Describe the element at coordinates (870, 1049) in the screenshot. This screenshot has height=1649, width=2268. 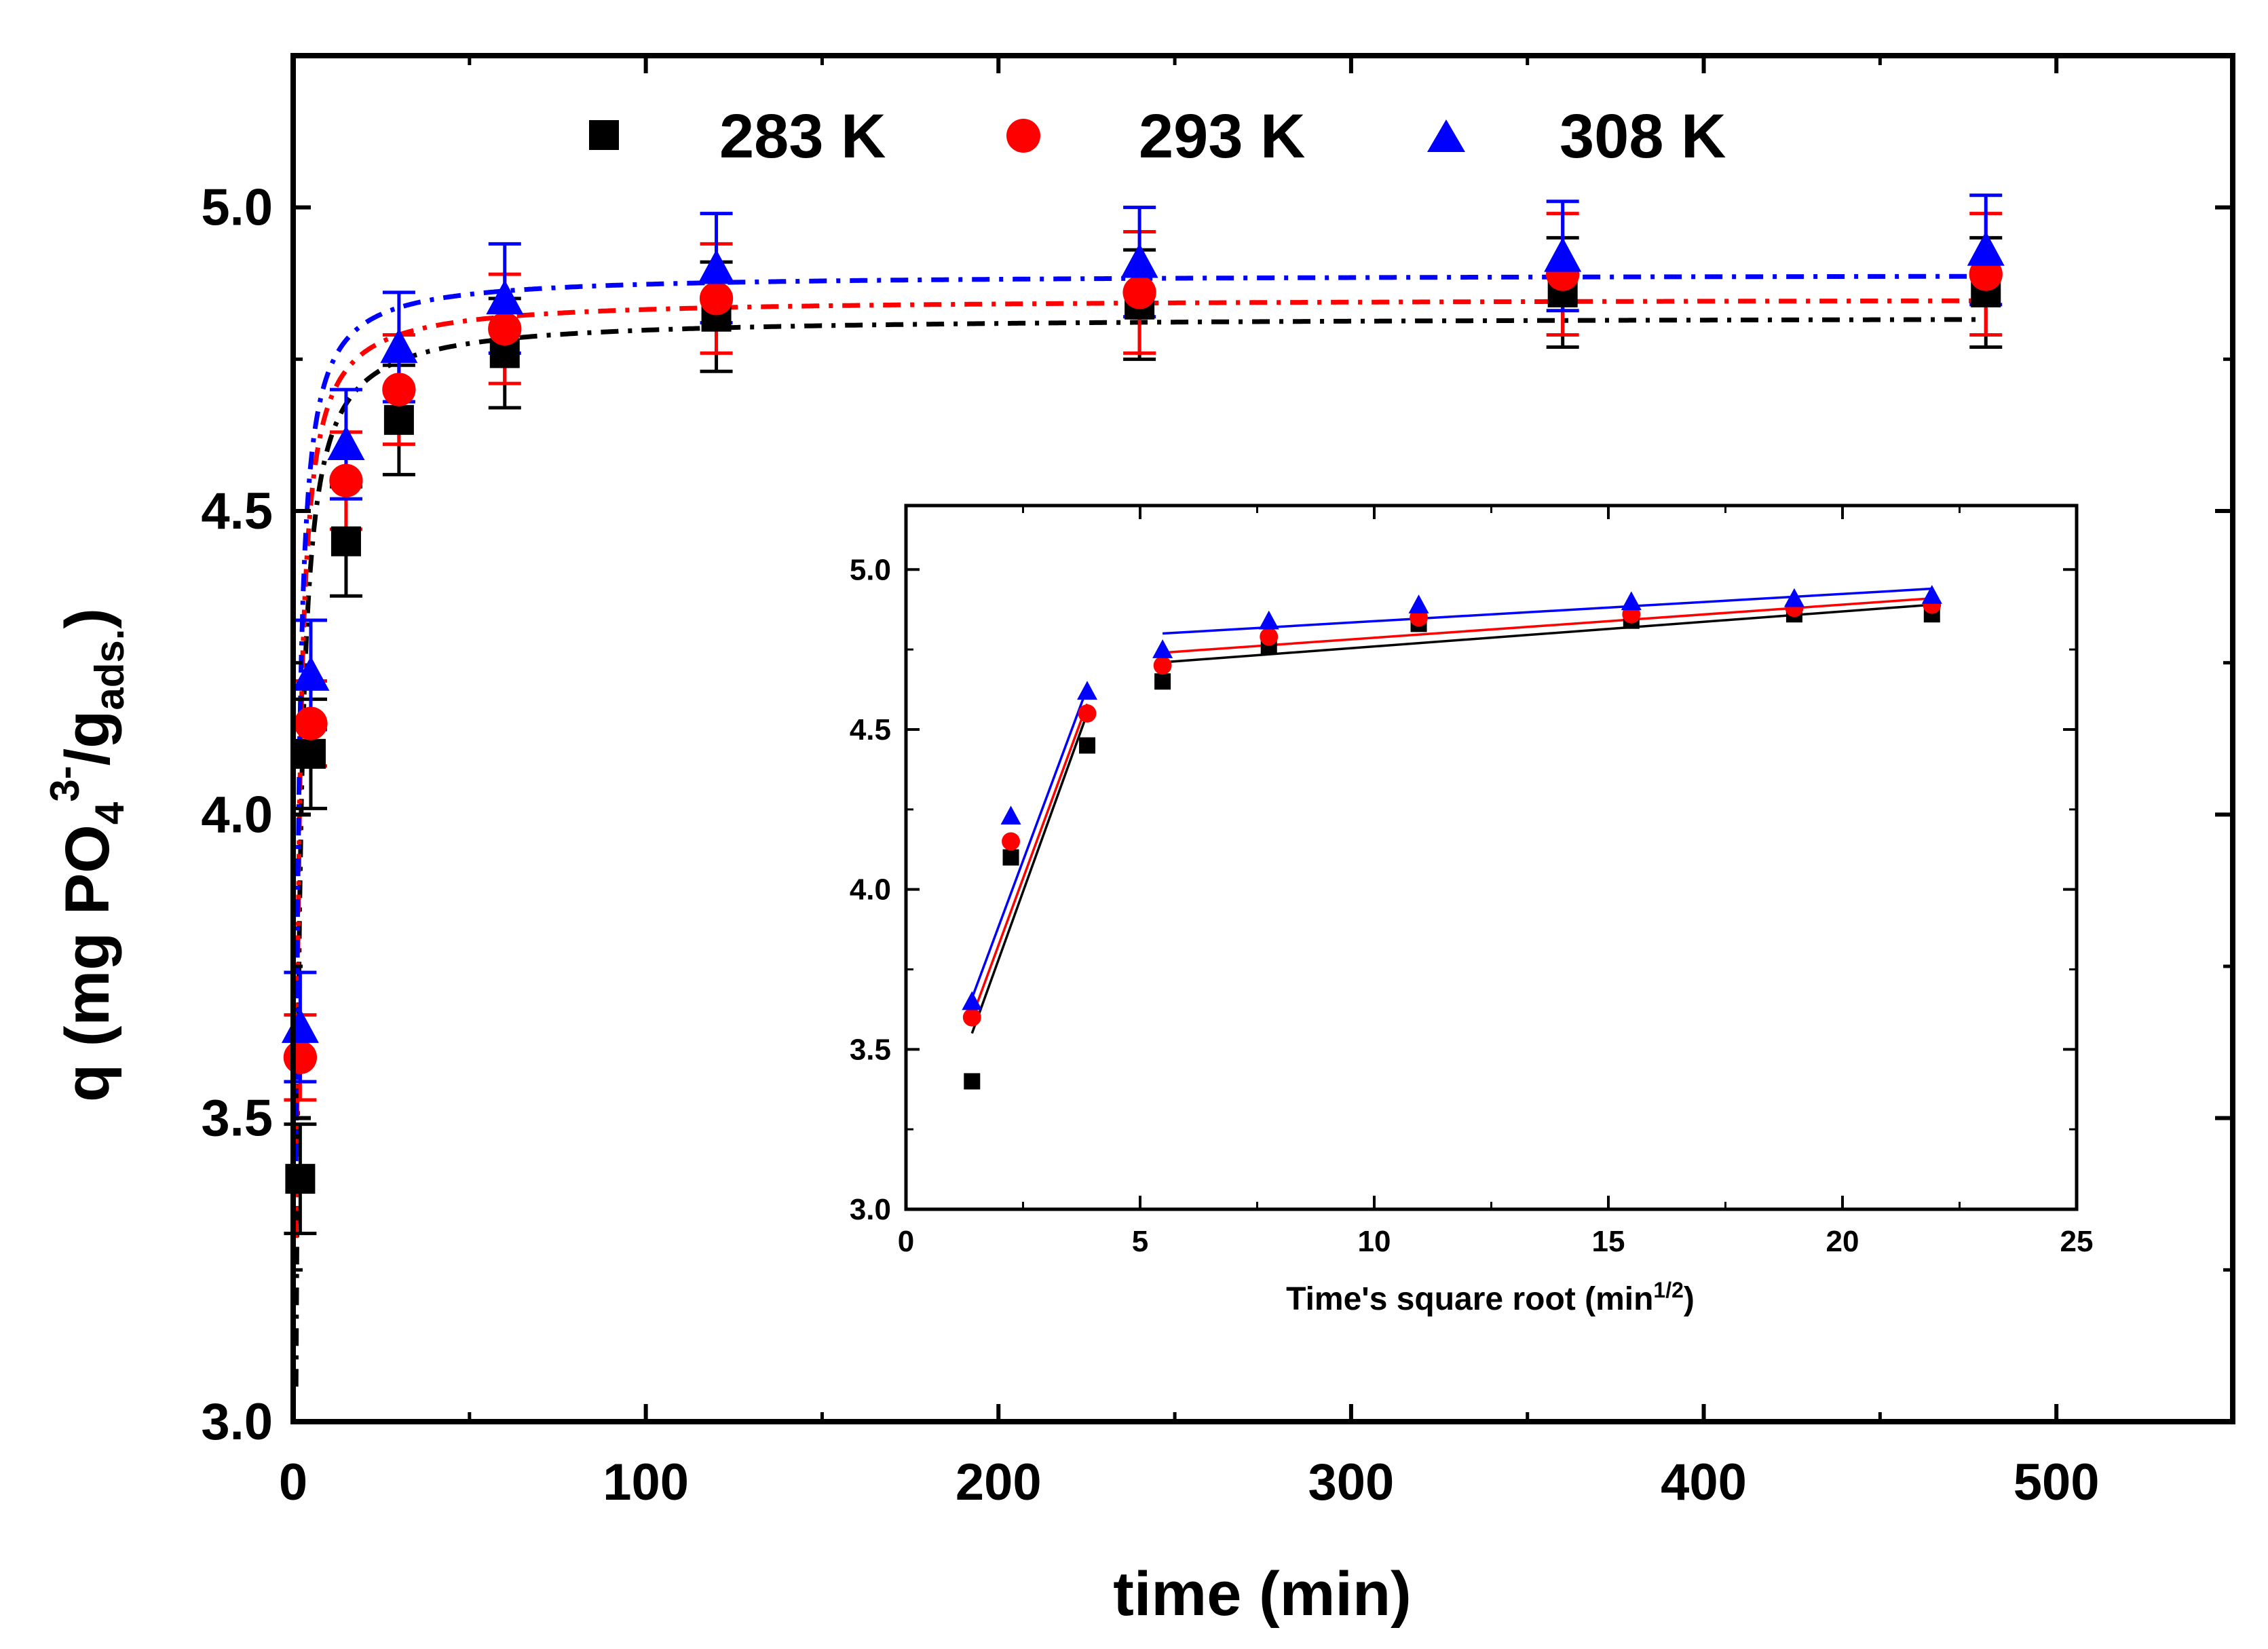
I see `inset-y-tick-label: 3.5` at that location.